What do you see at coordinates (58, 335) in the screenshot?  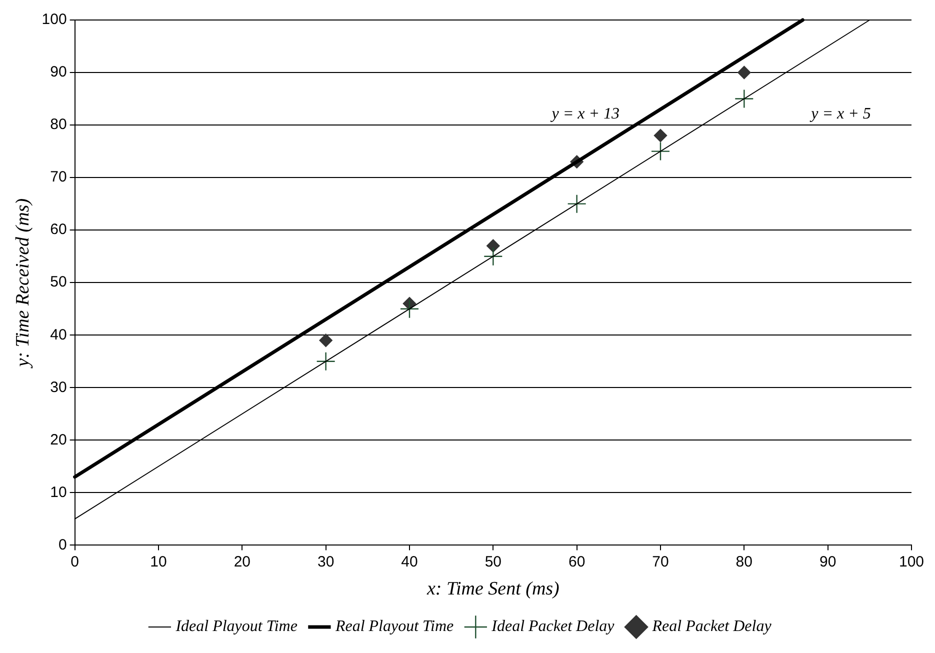 I see `y-tick-label: 40` at bounding box center [58, 335].